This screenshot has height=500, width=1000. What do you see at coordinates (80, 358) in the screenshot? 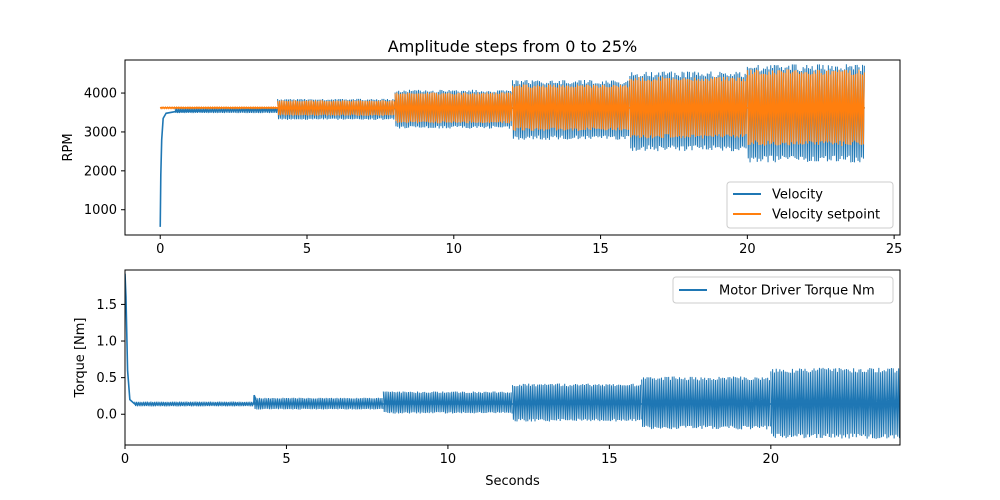
I see `torque-y-axis-label: Torque [Nm]` at bounding box center [80, 358].